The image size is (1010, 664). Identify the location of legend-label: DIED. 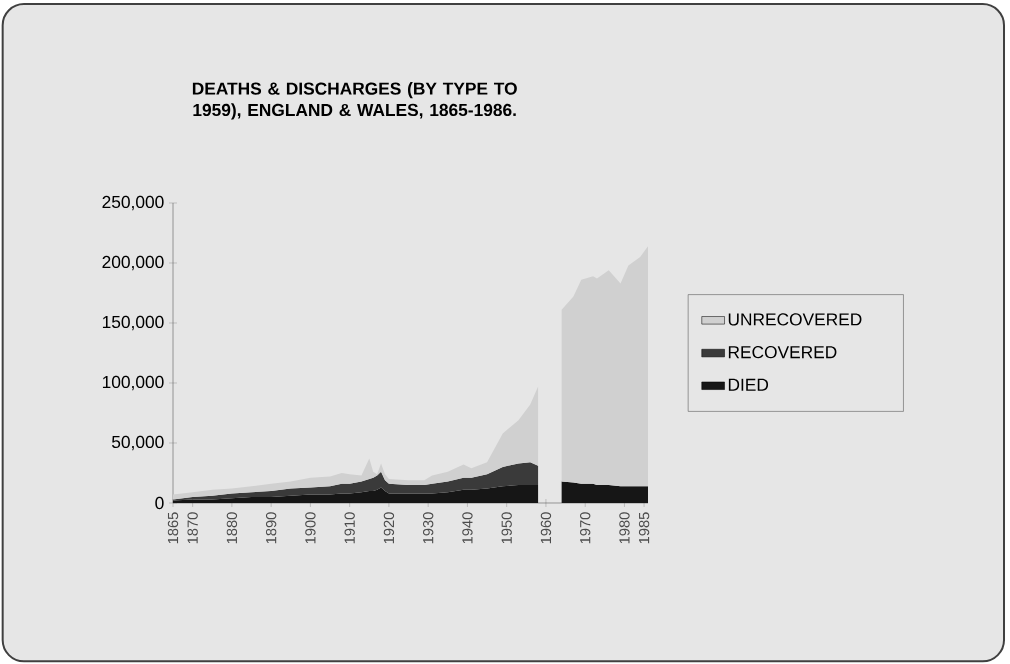
(748, 384).